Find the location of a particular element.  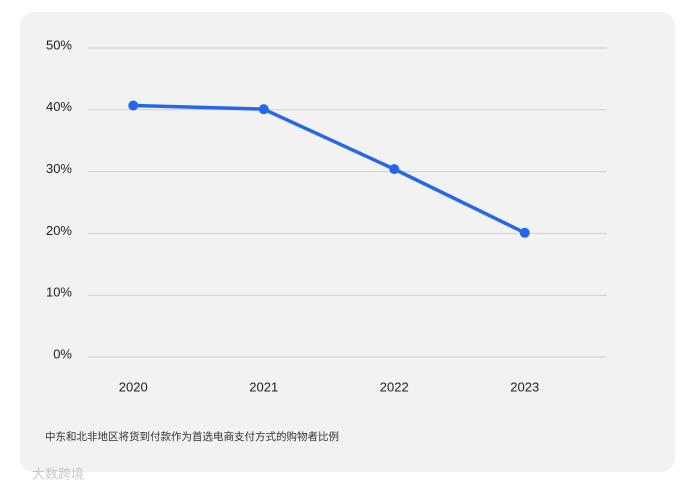

y-tick-label: 10% is located at coordinates (59, 292).